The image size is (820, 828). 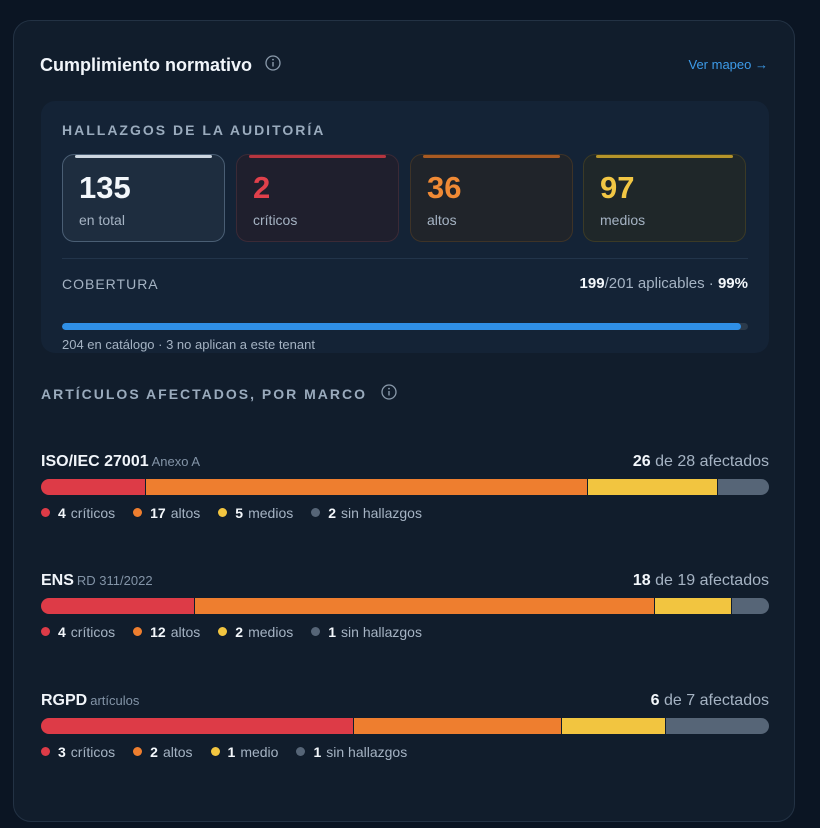 What do you see at coordinates (712, 461) in the screenshot?
I see `affected-text: de 28 afectados` at bounding box center [712, 461].